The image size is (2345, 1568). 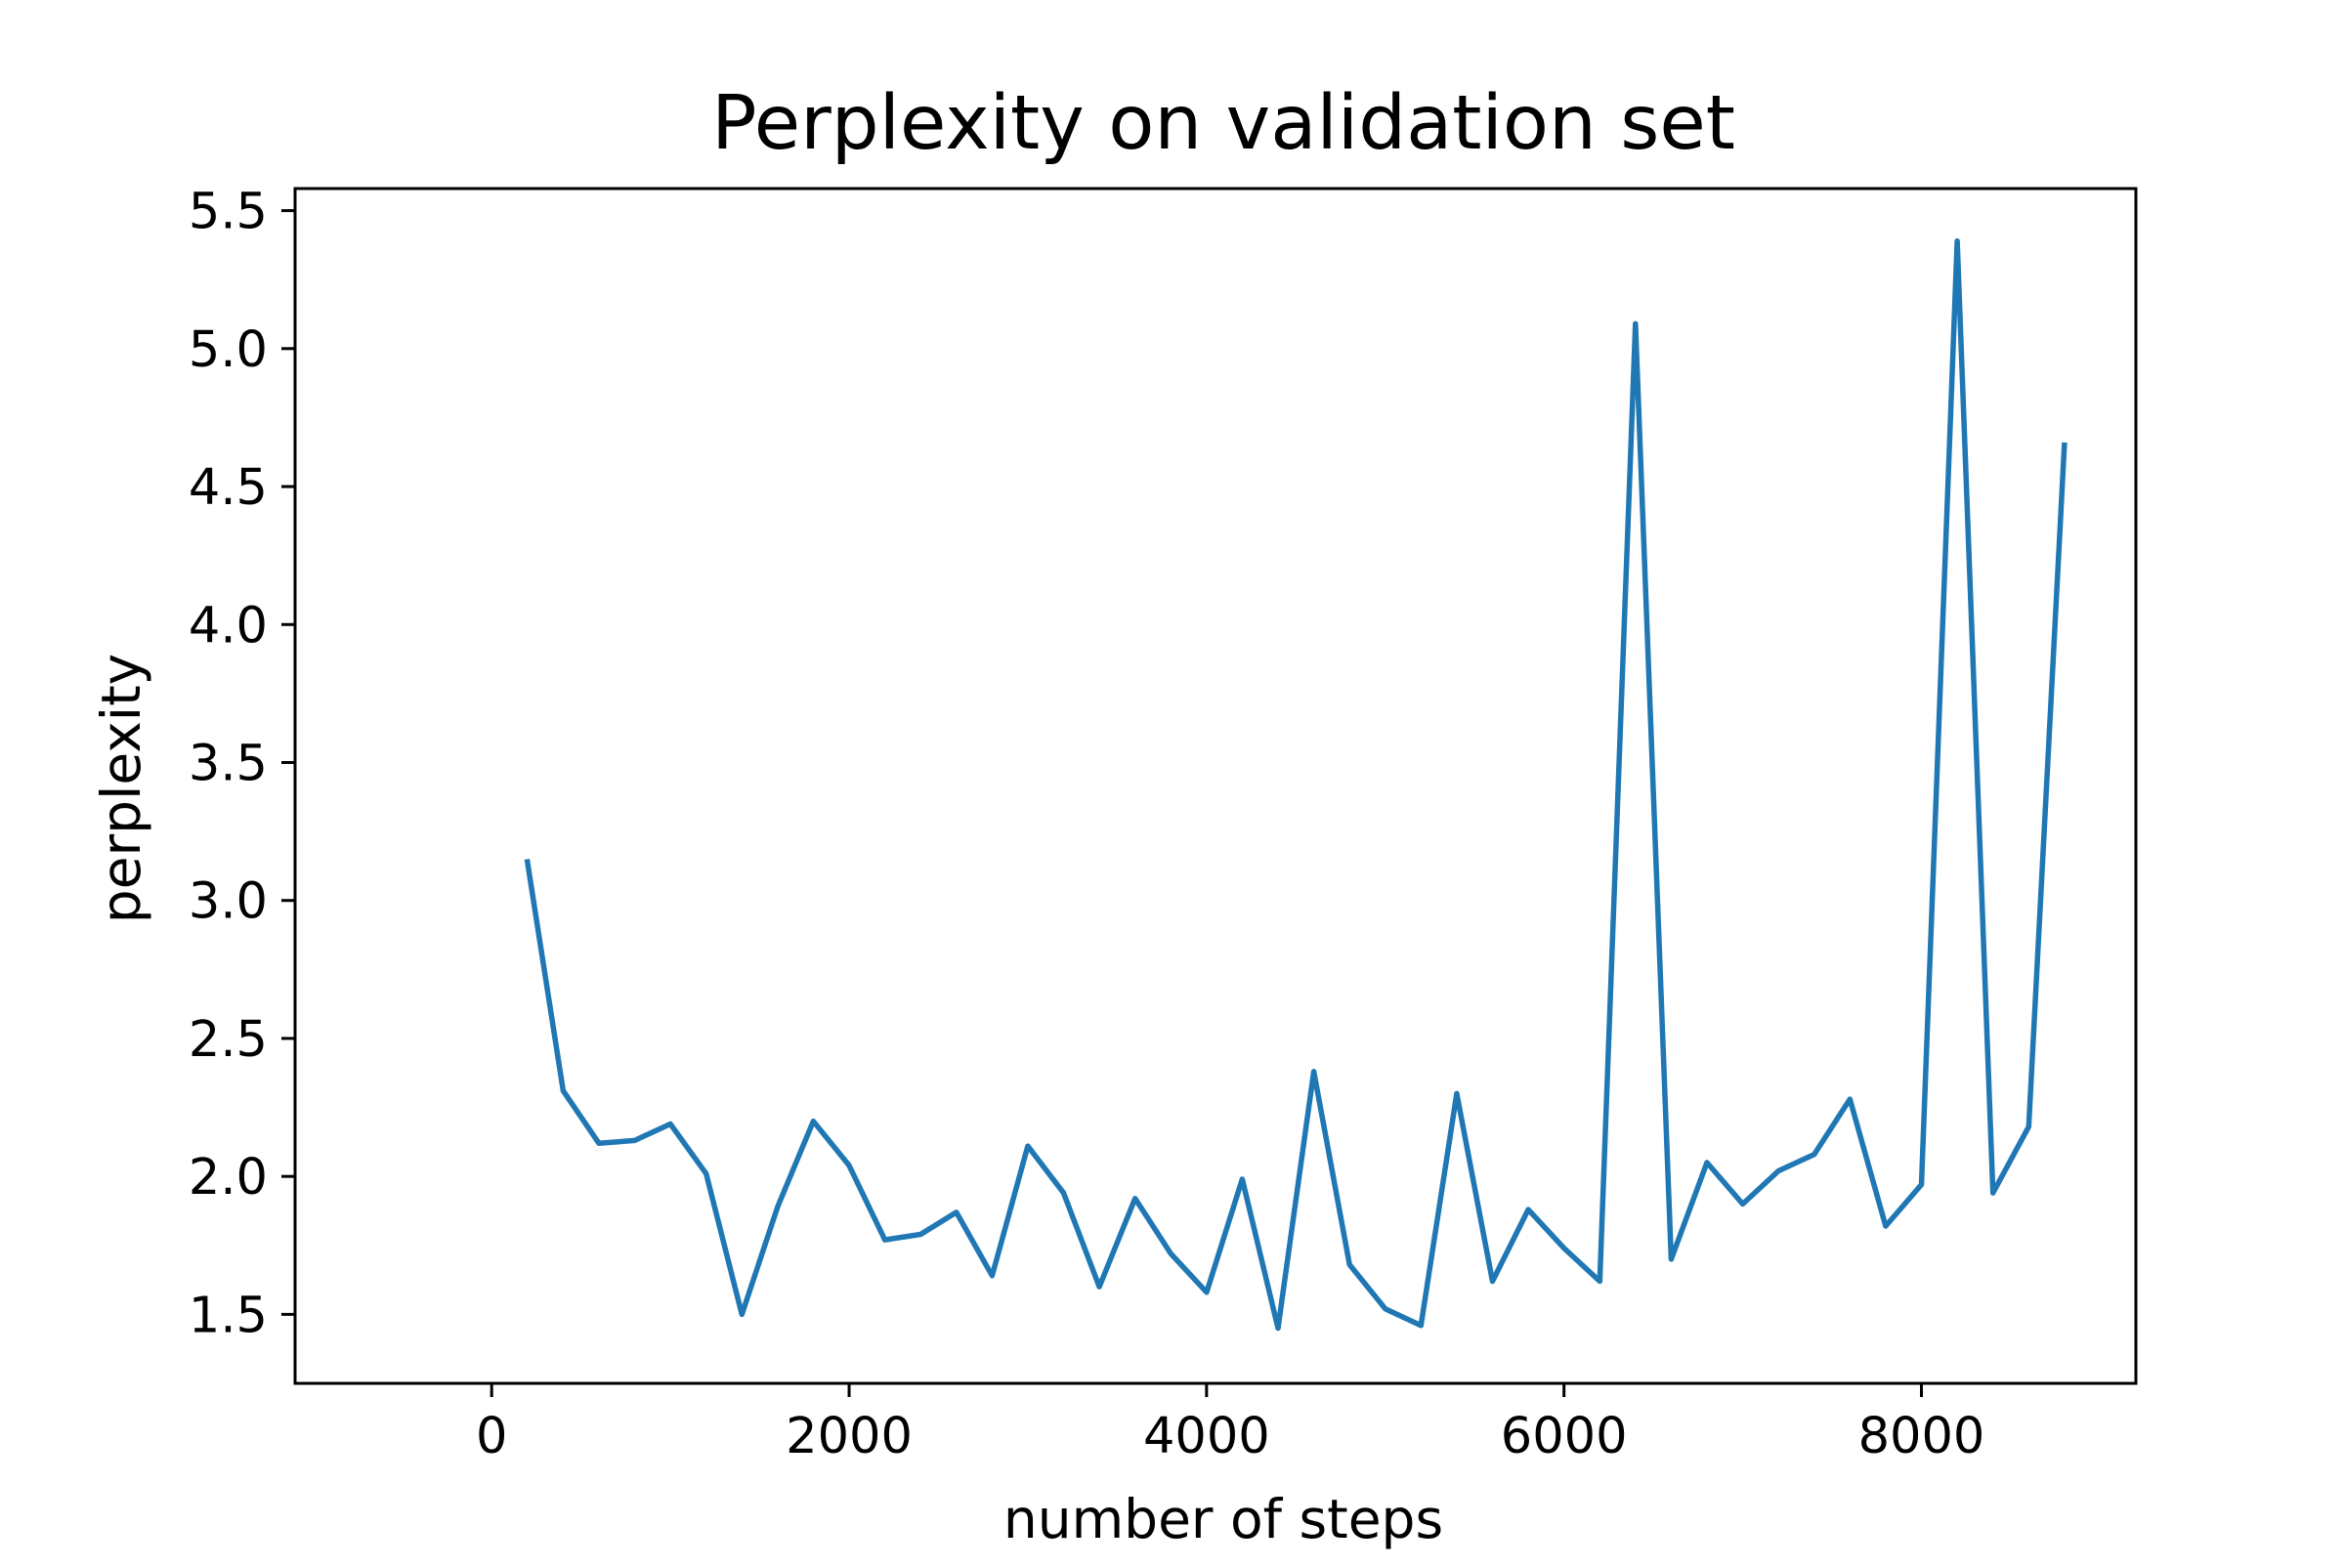 I want to click on x-tick-label: 2000, so click(x=849, y=1436).